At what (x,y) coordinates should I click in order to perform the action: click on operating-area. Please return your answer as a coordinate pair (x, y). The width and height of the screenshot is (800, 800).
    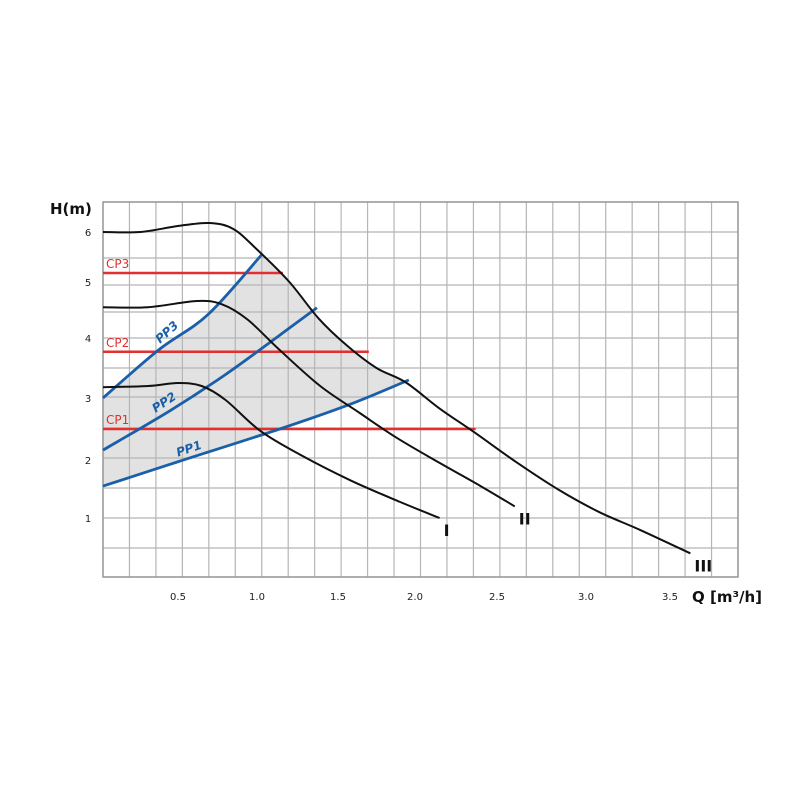
    Looking at the image, I should click on (256, 370).